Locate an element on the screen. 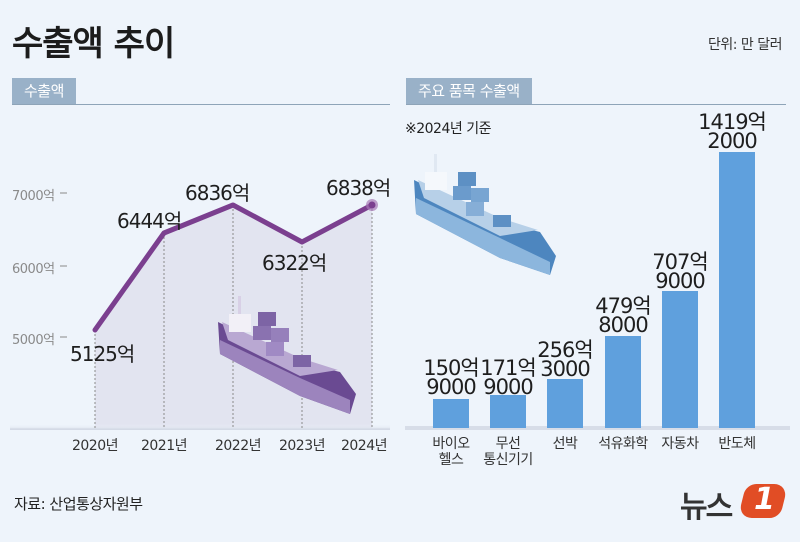 The image size is (800, 542). value-label-2022: 6836억 is located at coordinates (217, 193).